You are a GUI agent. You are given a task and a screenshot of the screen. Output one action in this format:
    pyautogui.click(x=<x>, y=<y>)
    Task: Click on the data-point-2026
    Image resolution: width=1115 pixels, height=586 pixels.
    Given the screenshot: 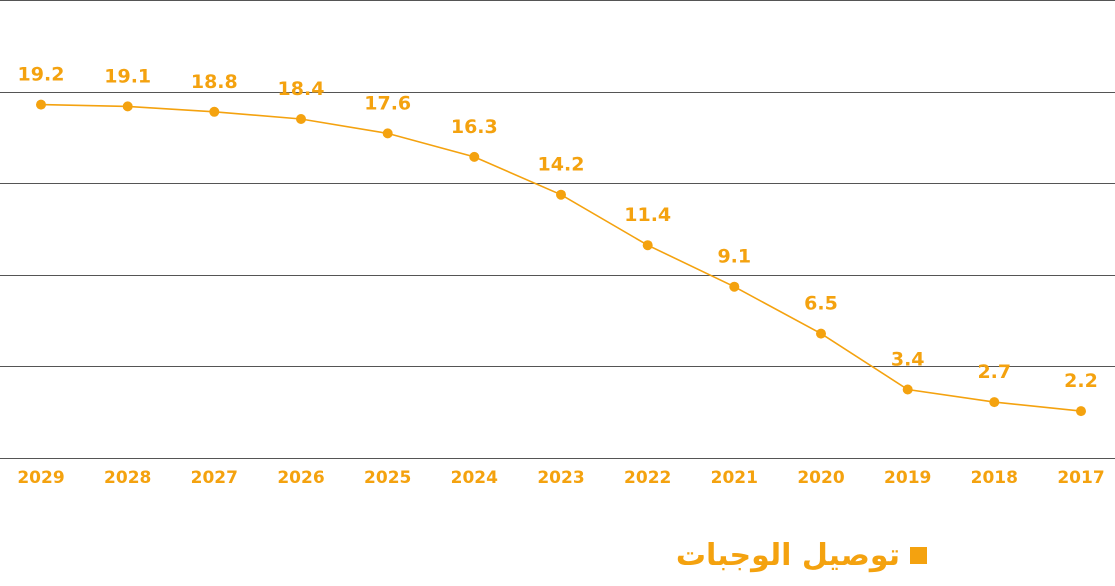 What is the action you would take?
    pyautogui.click(x=301, y=119)
    